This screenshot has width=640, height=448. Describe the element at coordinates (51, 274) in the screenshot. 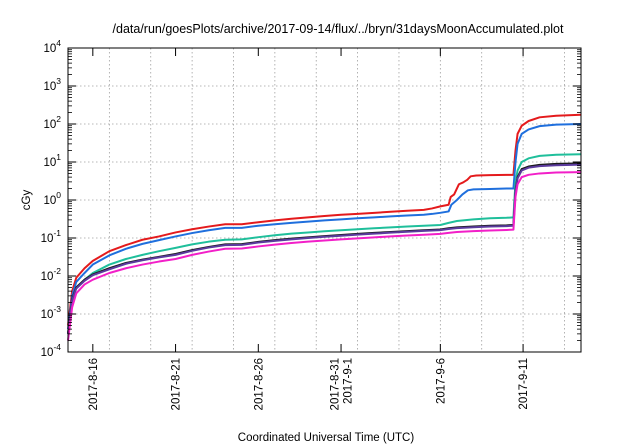

I see `y-tick-label: 10⁻²` at that location.